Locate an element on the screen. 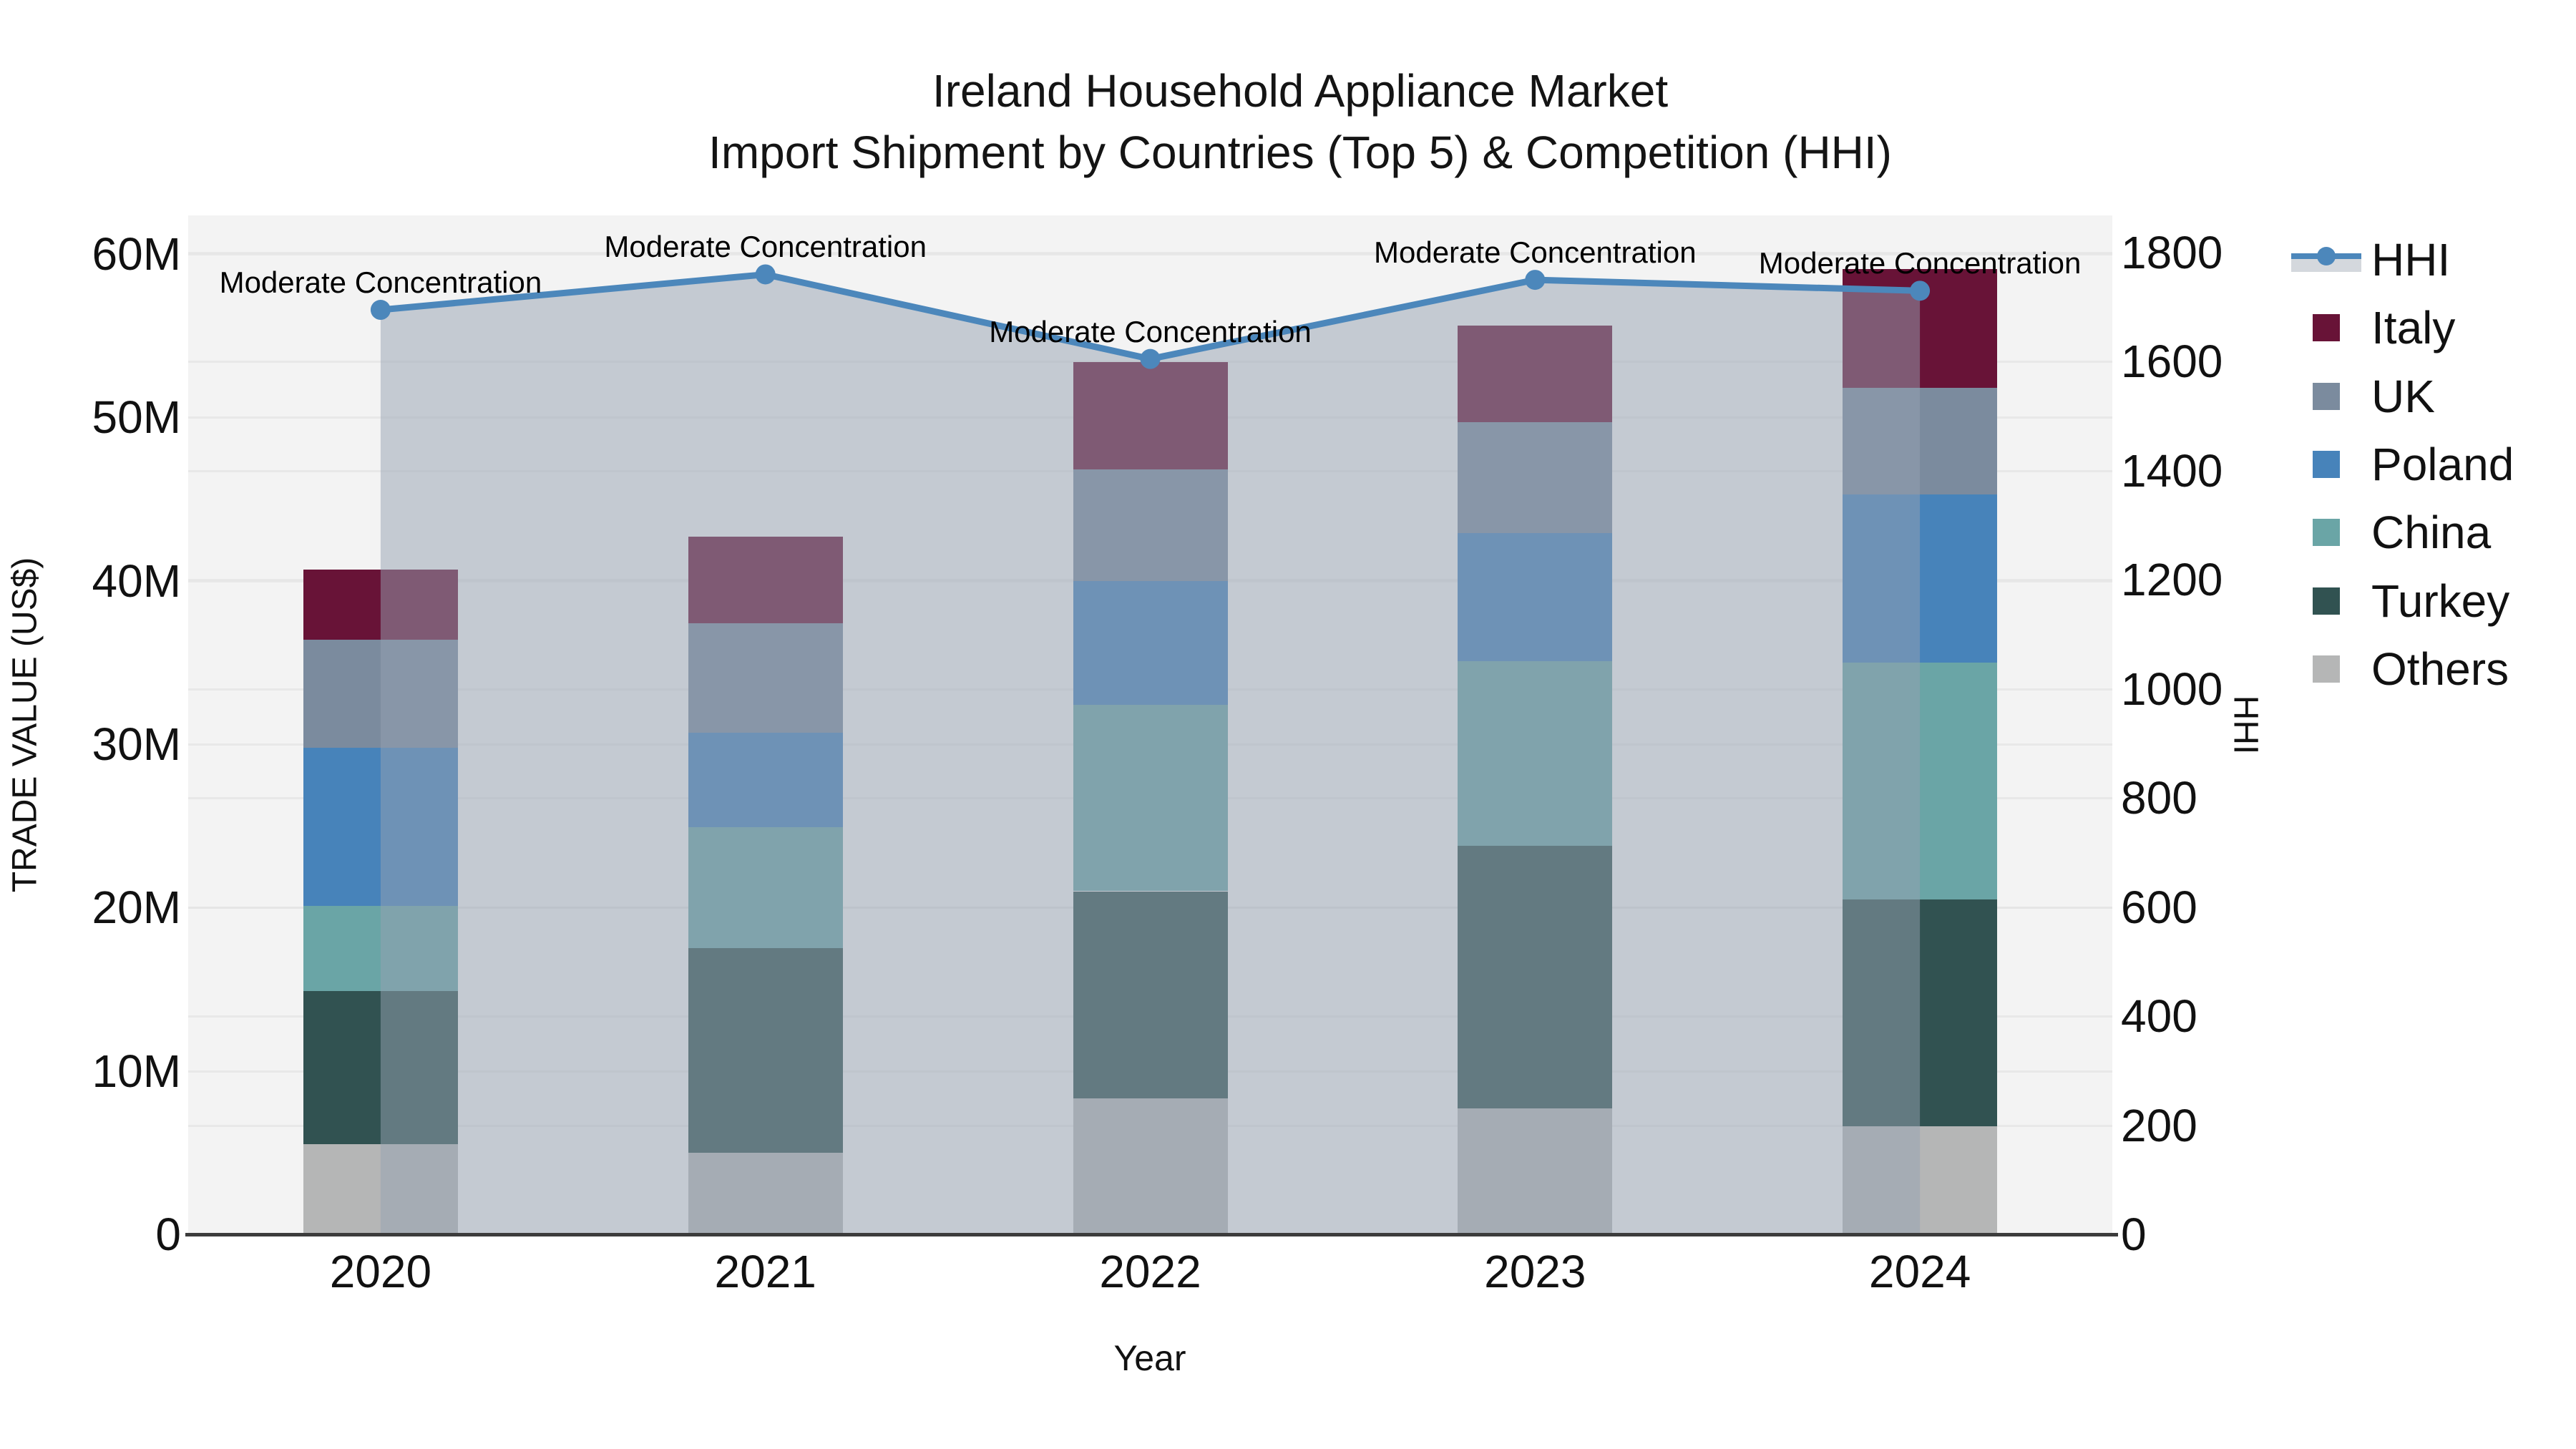 This screenshot has height=1449, width=2576. turkey-swatch-icon is located at coordinates (2326, 601).